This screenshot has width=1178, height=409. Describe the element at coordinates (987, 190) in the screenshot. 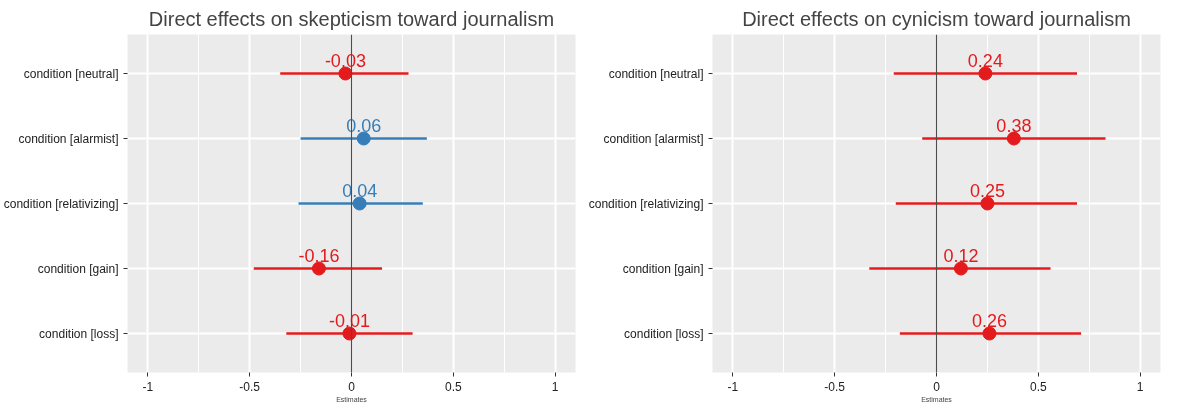

I see `data-label: 0.25` at that location.